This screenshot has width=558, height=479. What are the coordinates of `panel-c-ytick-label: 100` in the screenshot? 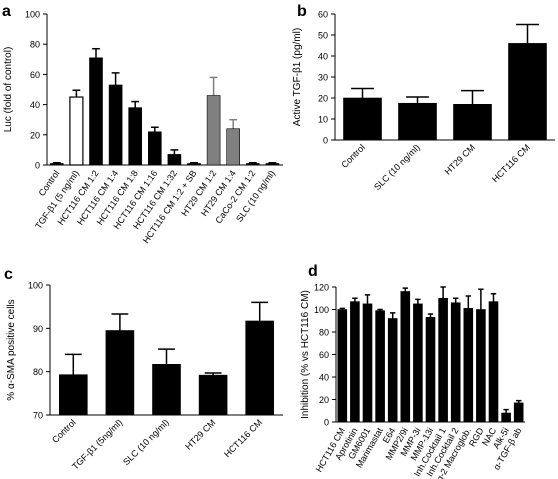 It's located at (35, 286).